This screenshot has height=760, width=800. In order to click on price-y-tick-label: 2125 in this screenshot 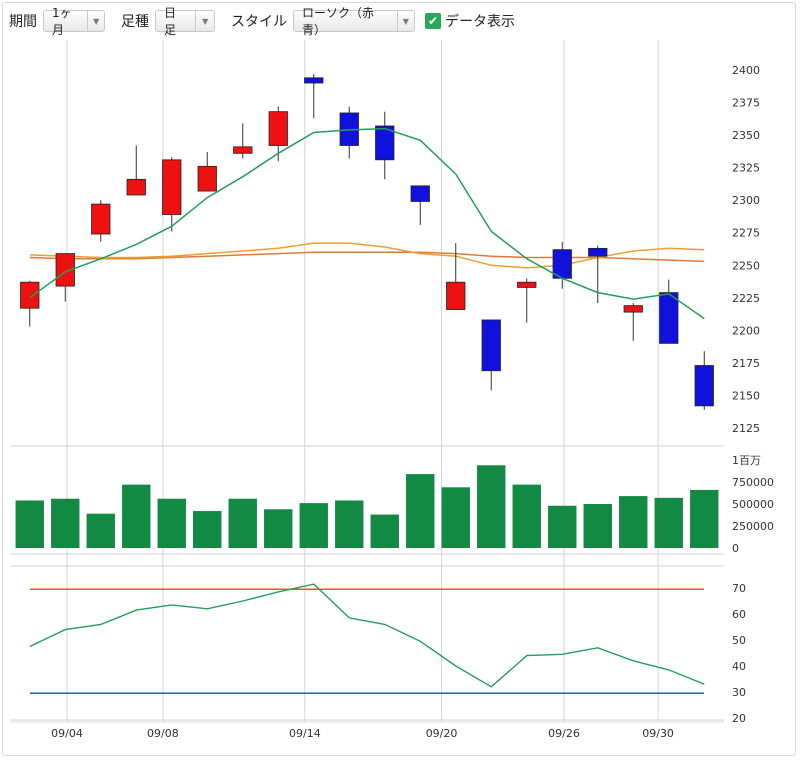, I will do `click(746, 428)`.